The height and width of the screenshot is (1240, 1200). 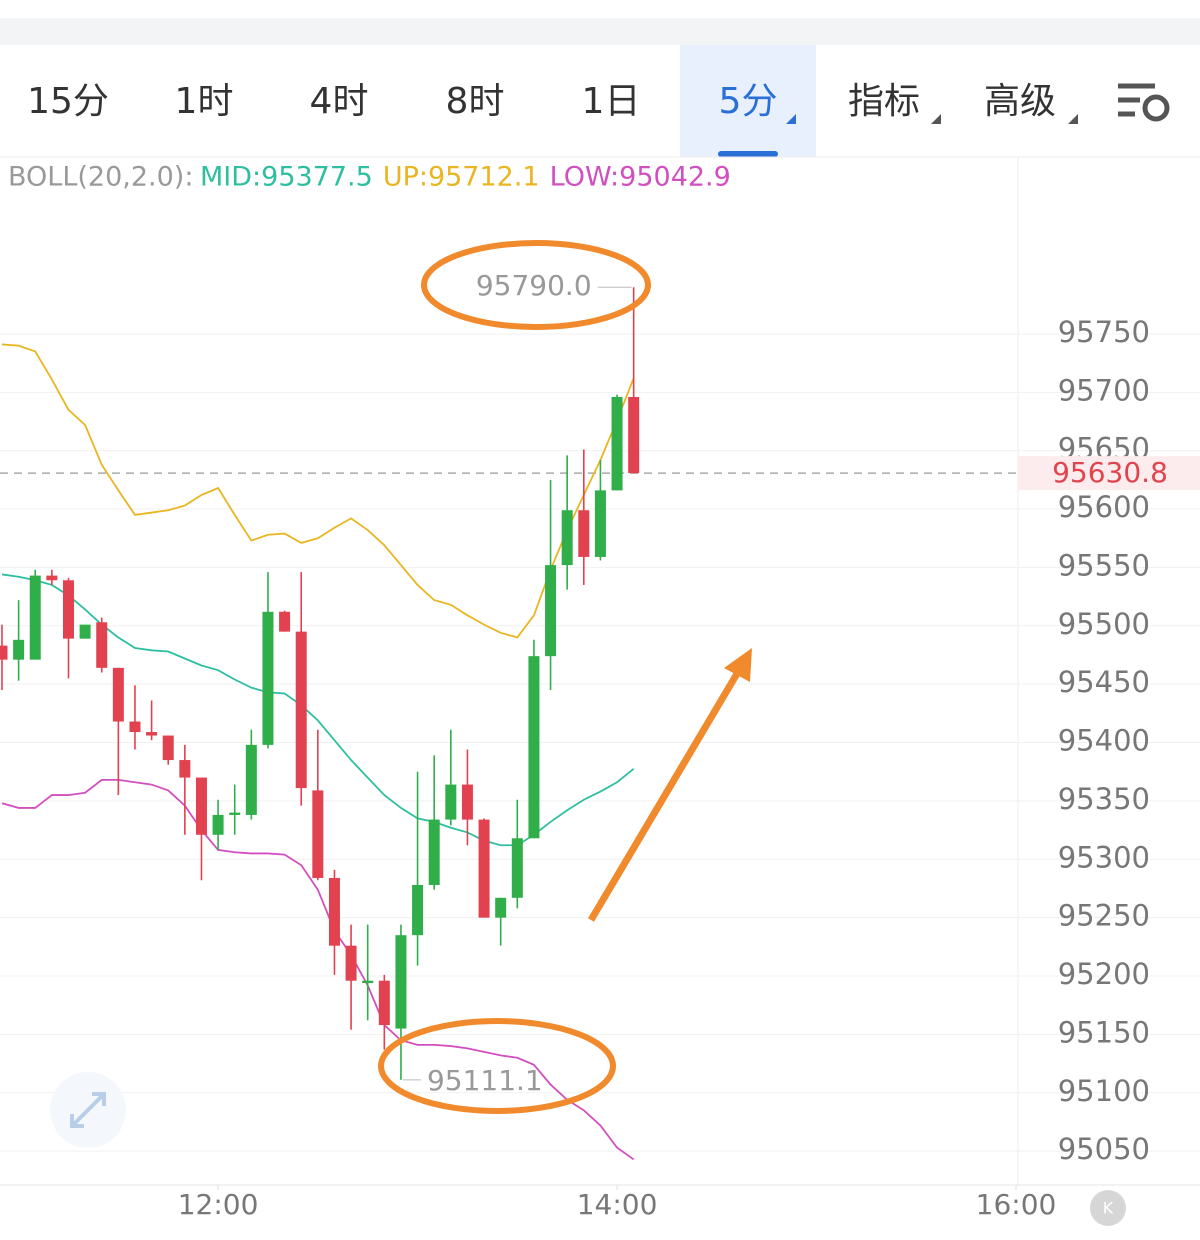 I want to click on trend-arrow, so click(x=664, y=796).